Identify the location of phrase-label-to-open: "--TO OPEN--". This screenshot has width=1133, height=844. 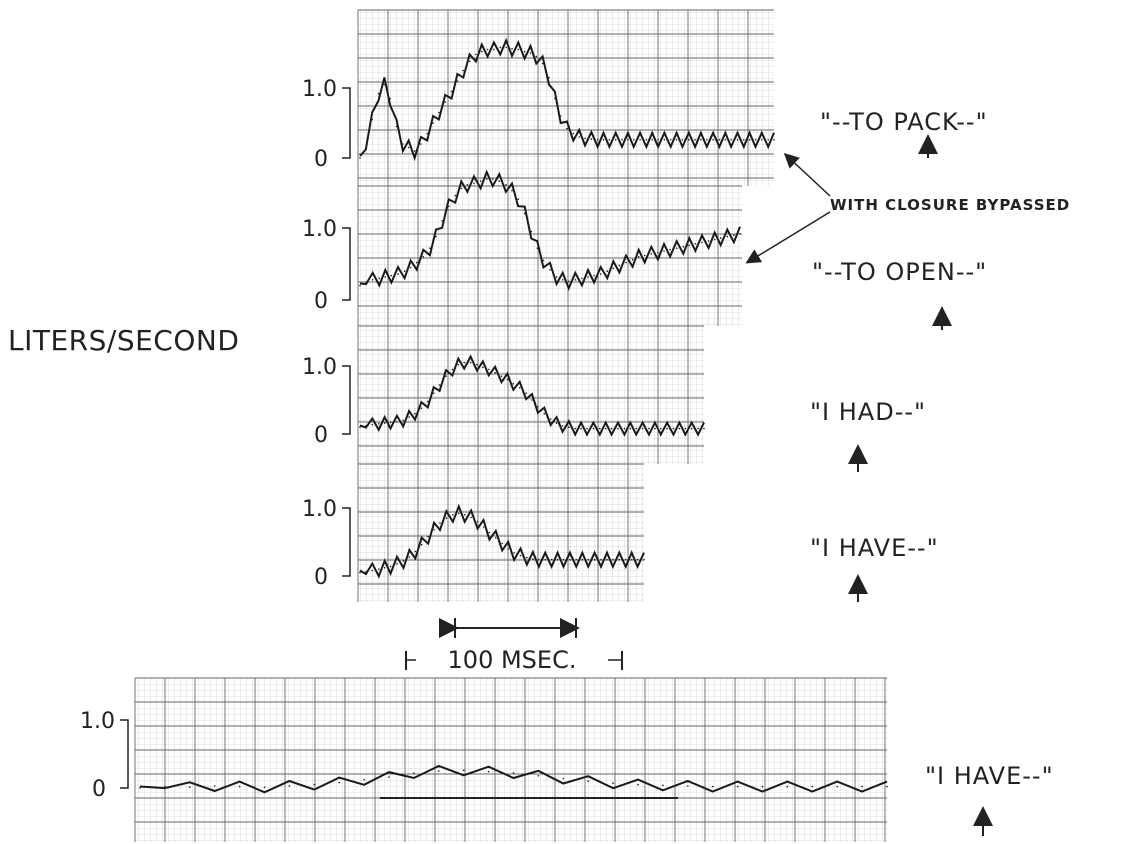
(899, 272).